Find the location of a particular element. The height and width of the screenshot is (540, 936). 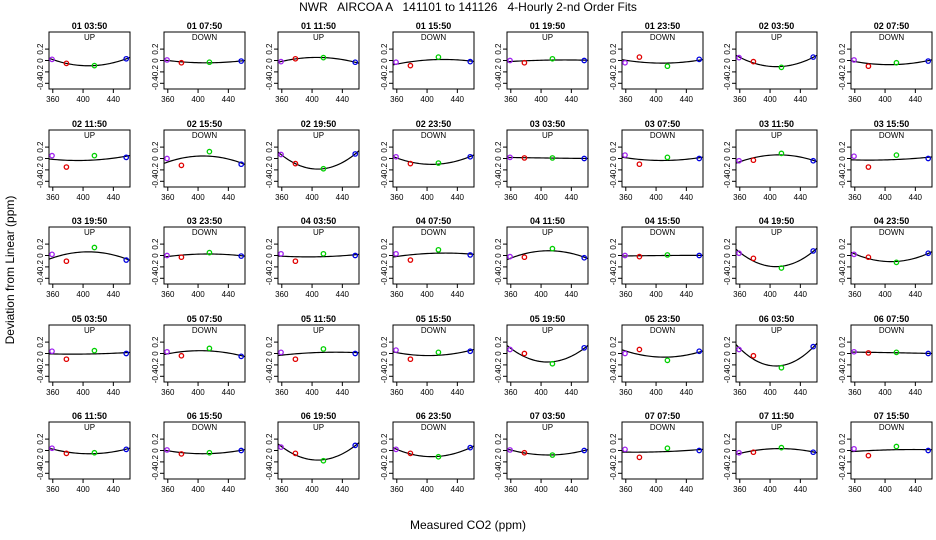

panel: 03 15:50 DOWN -0.4-0.20 0.2 360 400 440 is located at coordinates (885, 160).